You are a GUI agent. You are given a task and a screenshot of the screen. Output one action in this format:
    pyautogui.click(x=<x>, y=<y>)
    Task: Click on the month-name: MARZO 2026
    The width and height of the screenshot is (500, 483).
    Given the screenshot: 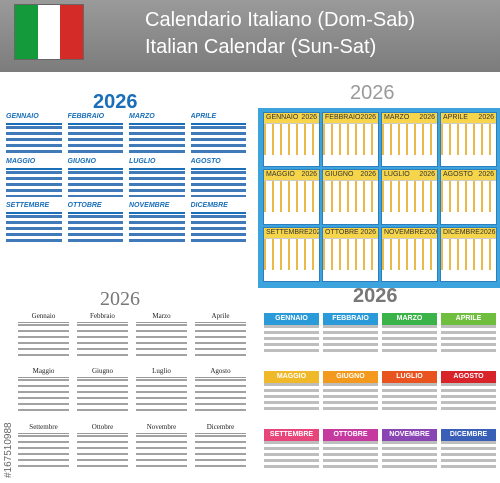 What is the action you would take?
    pyautogui.click(x=409, y=118)
    